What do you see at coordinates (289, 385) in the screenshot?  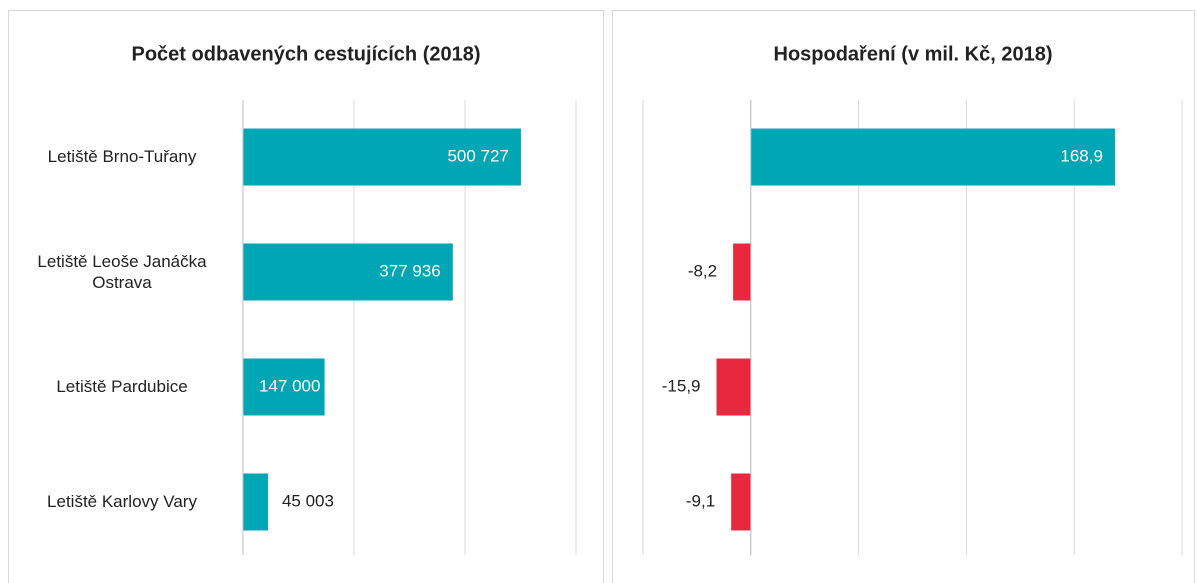 I see `value-label: 147 000` at bounding box center [289, 385].